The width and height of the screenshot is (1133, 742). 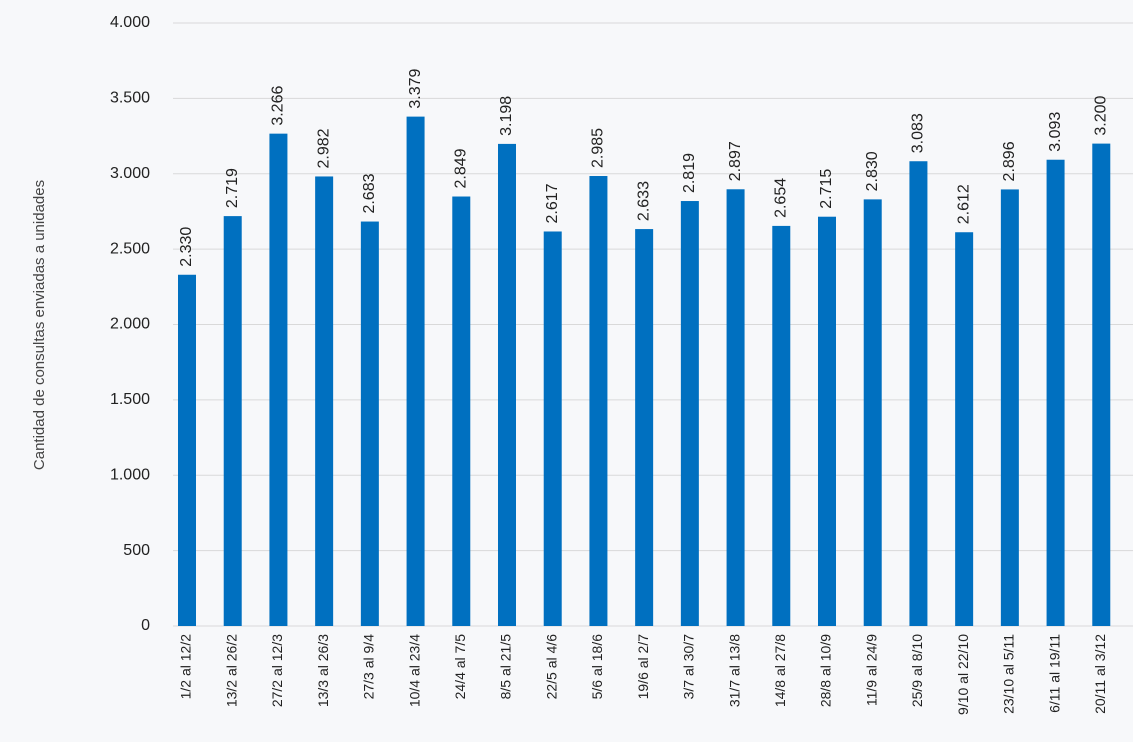 I want to click on x-tick-label: 9/10 al 22/10, so click(x=963, y=674).